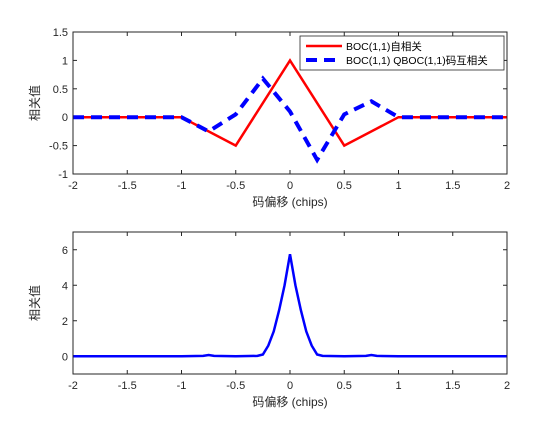 This screenshot has height=425, width=560. I want to click on chart1-x-tick-label: -1.5, so click(127, 186).